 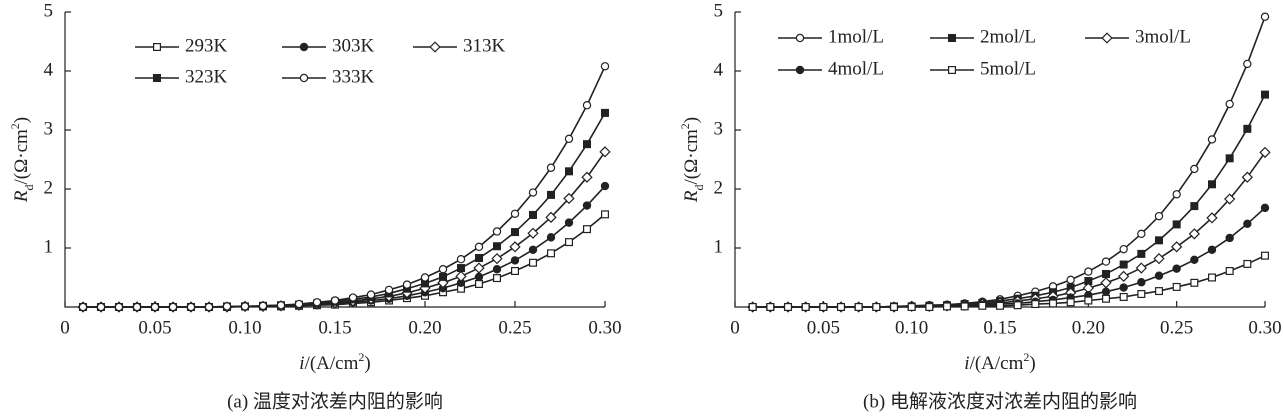 I want to click on y-axis-label-part: R, so click(x=21, y=196).